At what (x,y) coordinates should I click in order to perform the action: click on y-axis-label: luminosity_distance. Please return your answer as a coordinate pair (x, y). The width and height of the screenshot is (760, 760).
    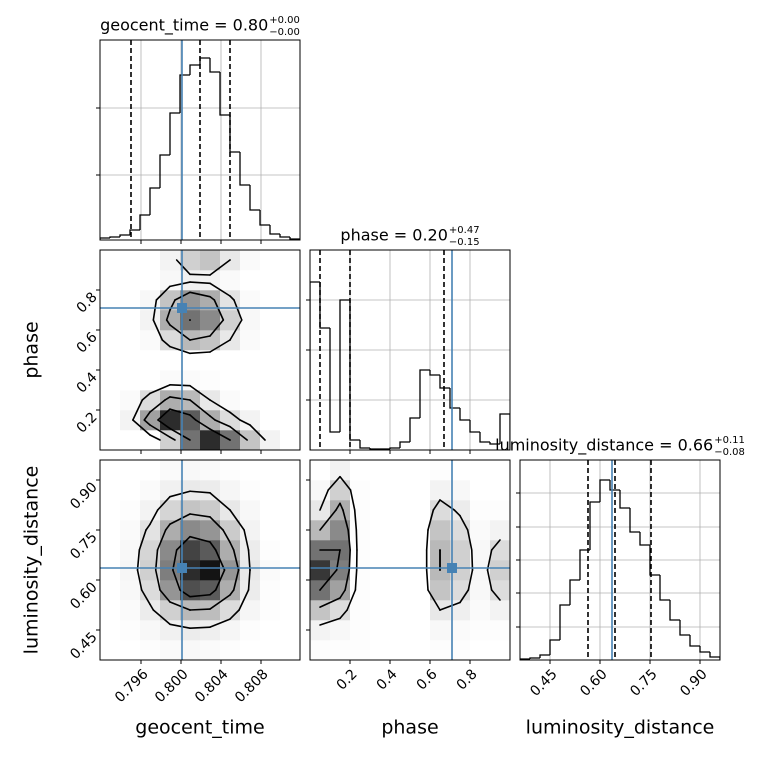
    Looking at the image, I should click on (32, 560).